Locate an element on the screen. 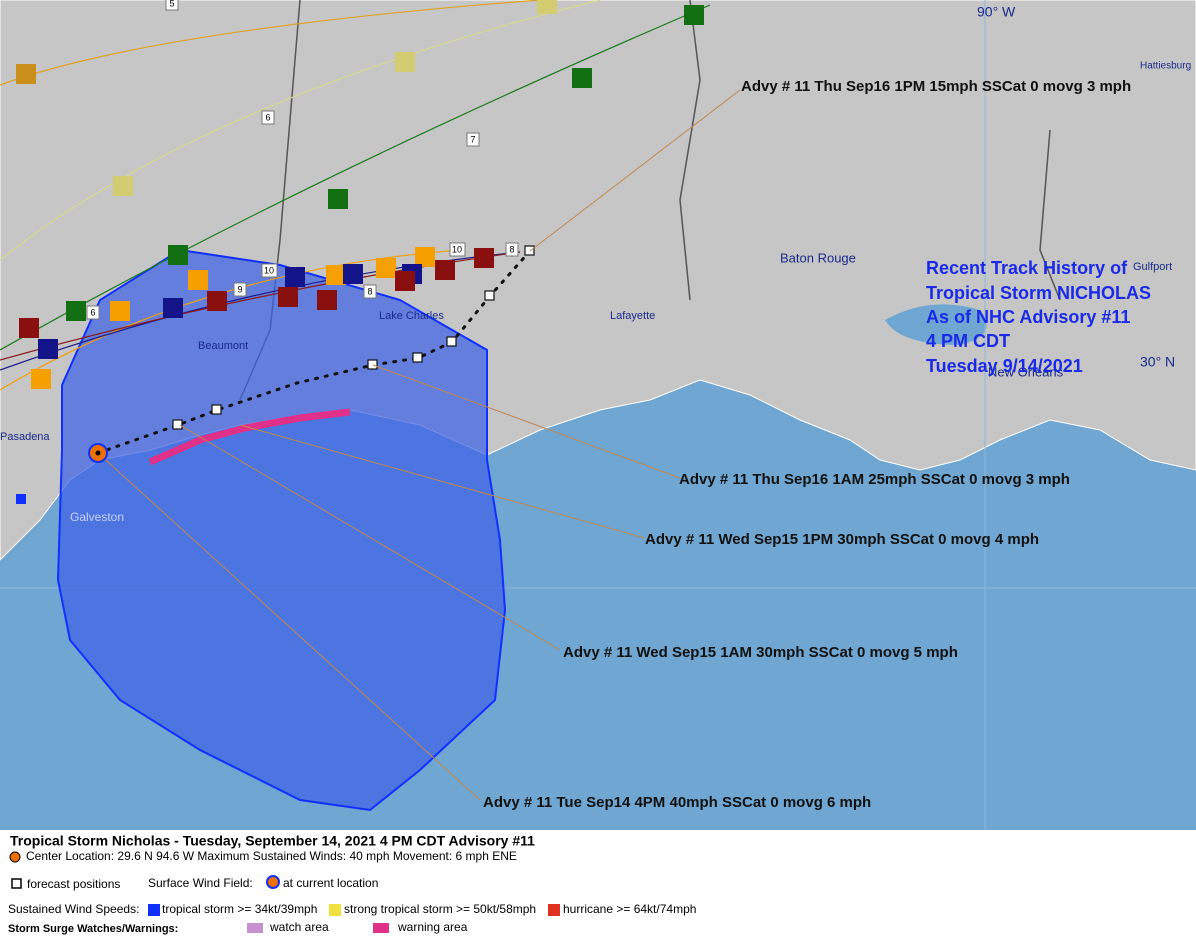 This screenshot has width=1196, height=940. wind-field-icon is located at coordinates (273, 882).